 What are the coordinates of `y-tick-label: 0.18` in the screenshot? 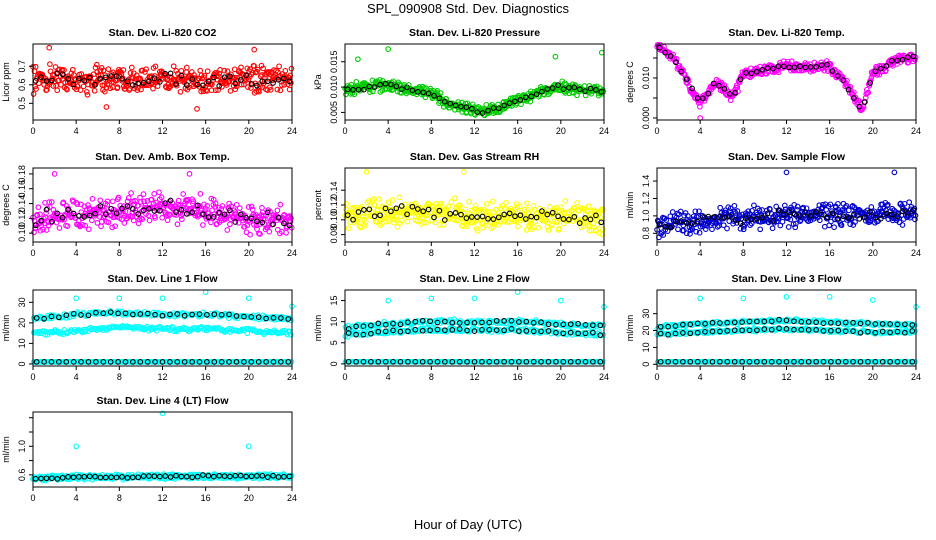 It's located at (22, 174).